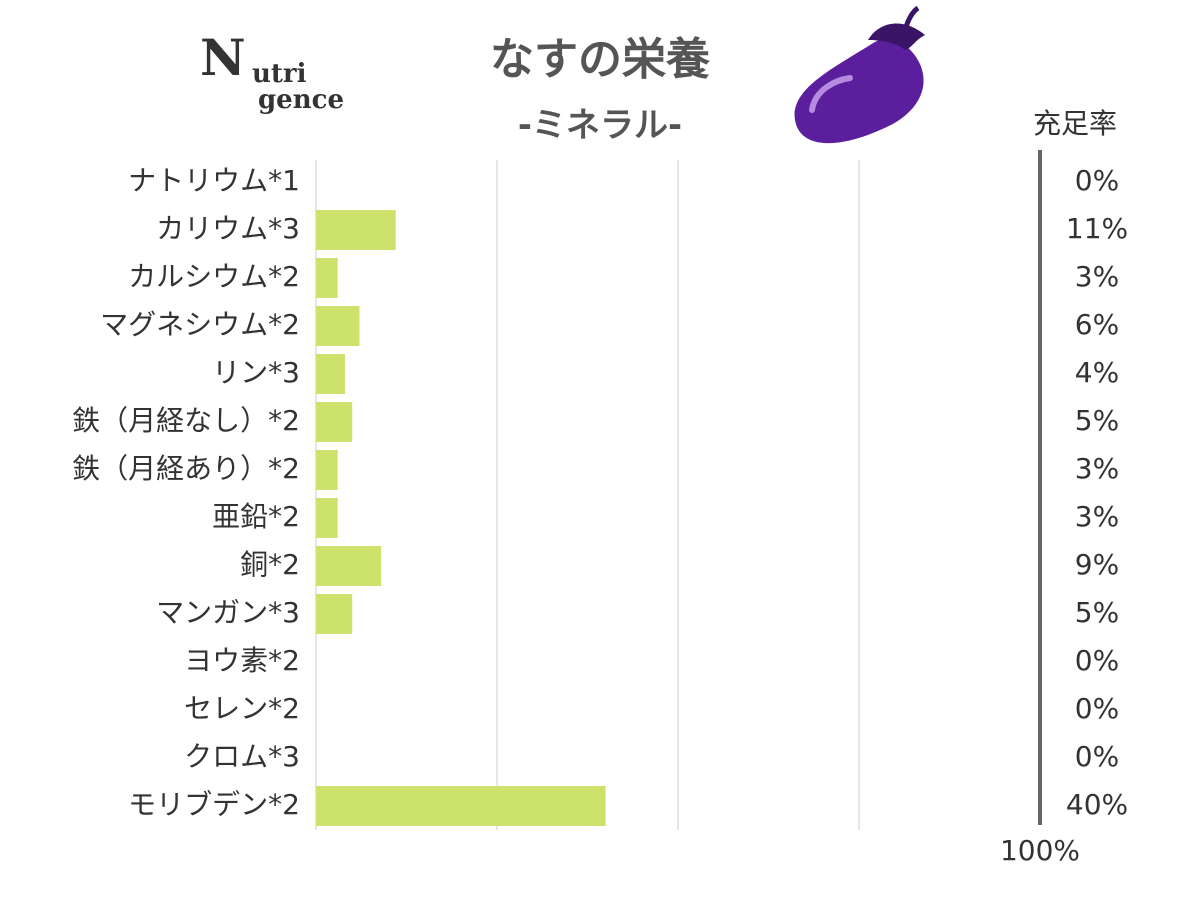 Image resolution: width=1200 pixels, height=900 pixels. Describe the element at coordinates (1097, 804) in the screenshot. I see `value-label: 40%` at that location.